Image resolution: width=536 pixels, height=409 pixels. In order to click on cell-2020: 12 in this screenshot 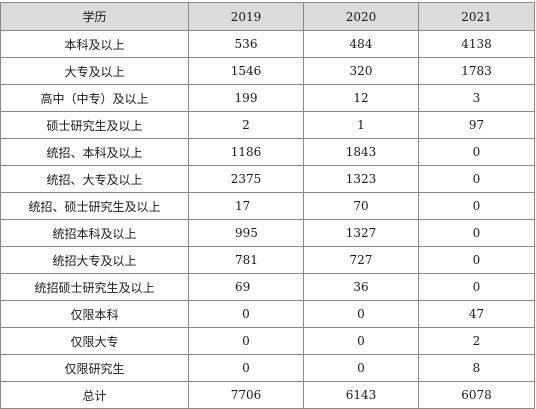, I will do `click(361, 98)`.